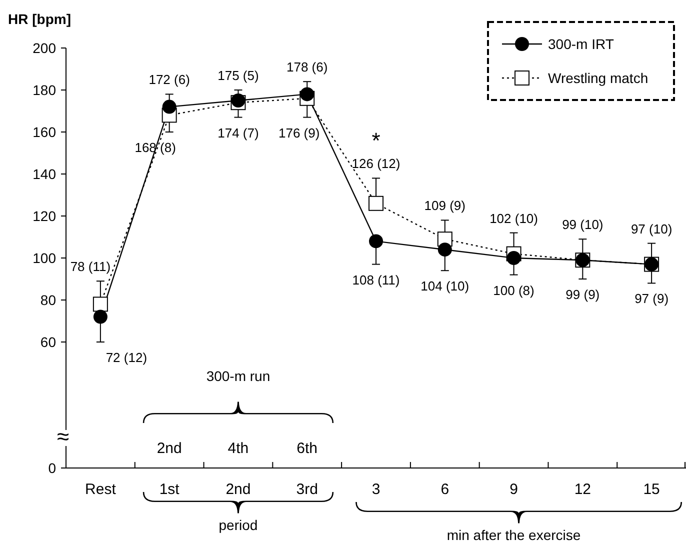 This screenshot has height=548, width=686. Describe the element at coordinates (238, 376) in the screenshot. I see `annotation: 300-m run` at that location.